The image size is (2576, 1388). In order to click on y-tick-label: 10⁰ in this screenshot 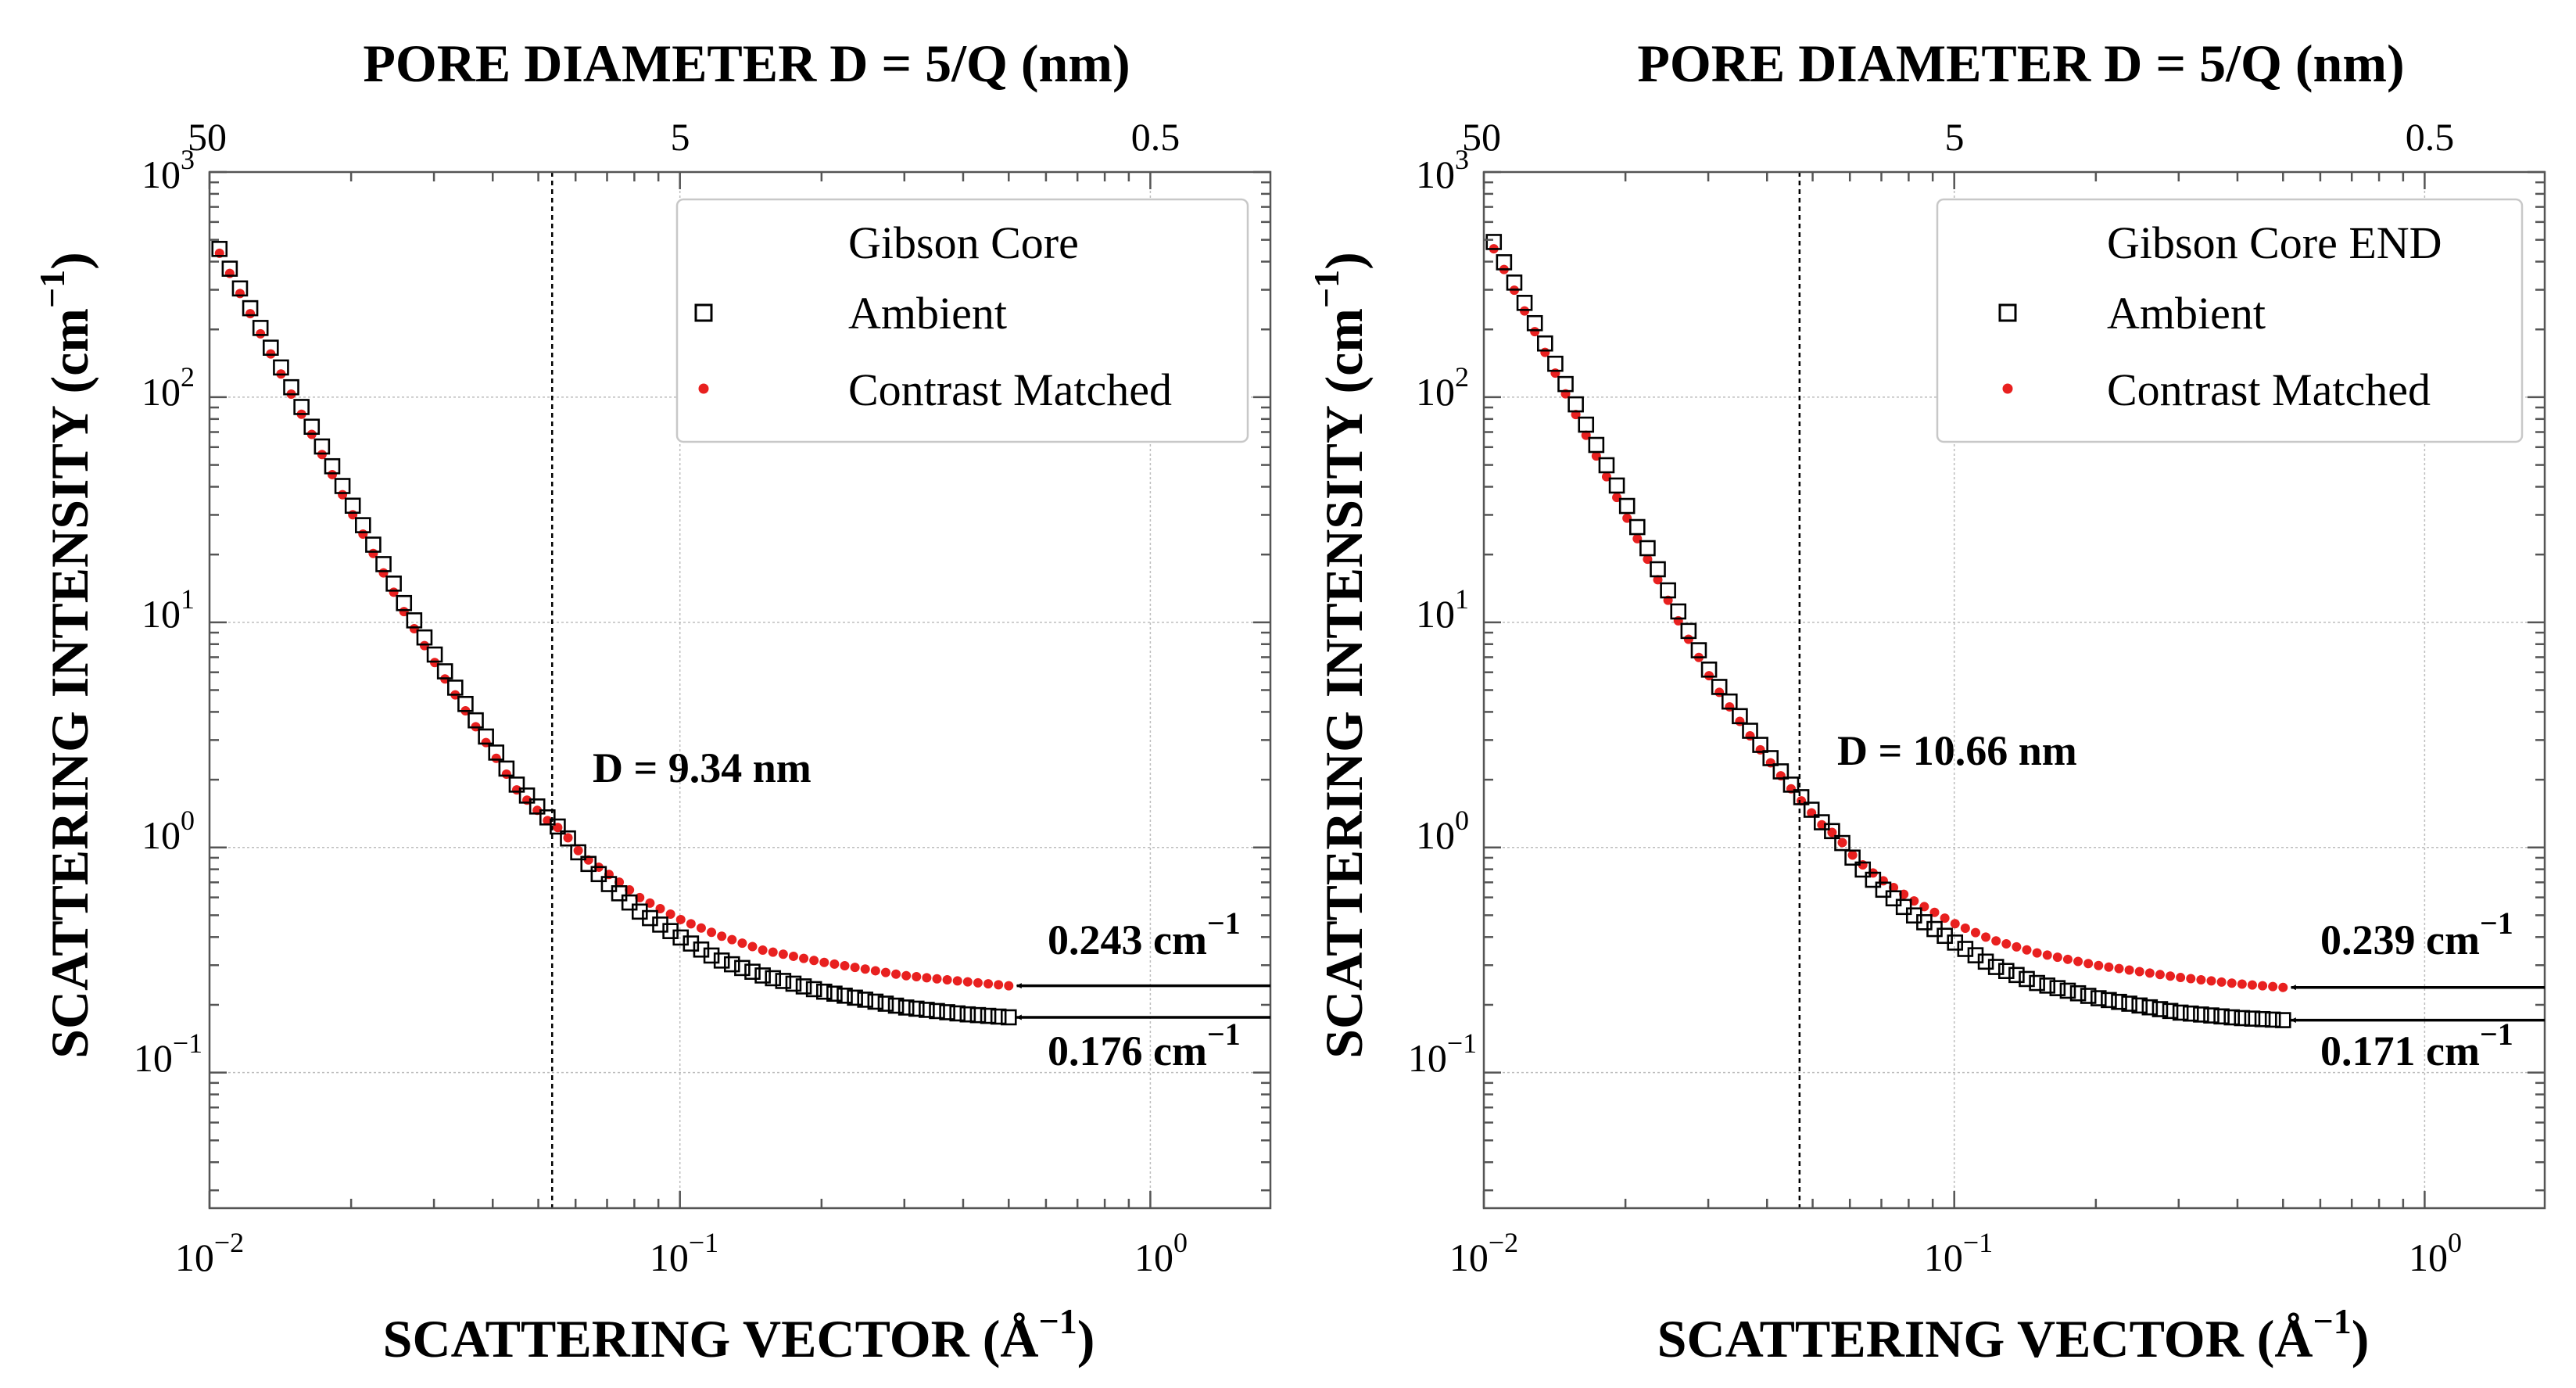, I will do `click(168, 831)`.